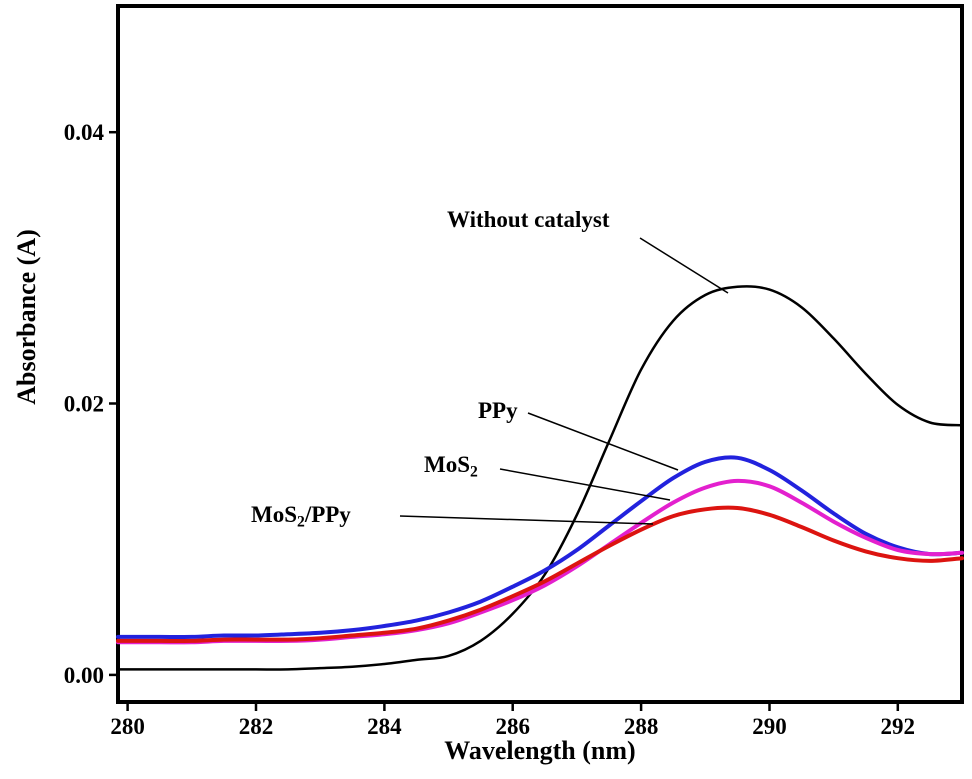  Describe the element at coordinates (641, 726) in the screenshot. I see `x-tick-label: 288` at that location.